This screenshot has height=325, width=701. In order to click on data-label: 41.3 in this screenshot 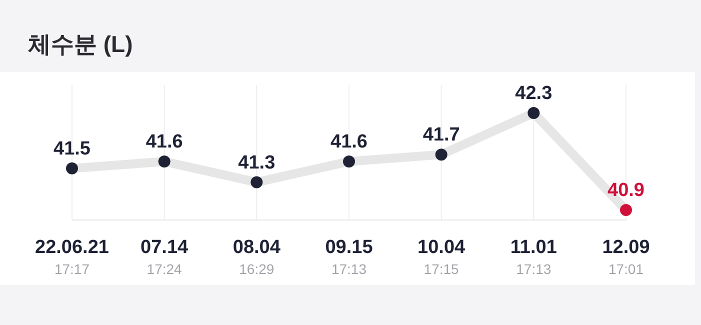, I will do `click(257, 163)`.